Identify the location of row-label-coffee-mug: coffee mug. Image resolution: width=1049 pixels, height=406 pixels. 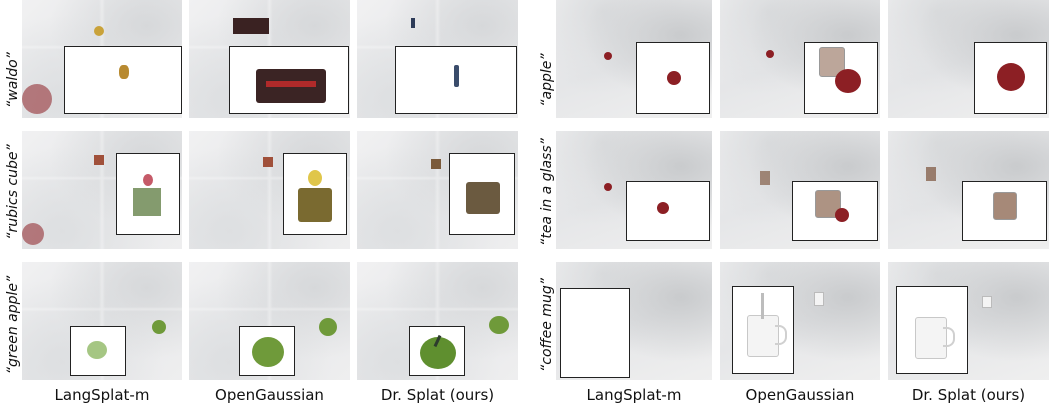
(547, 325).